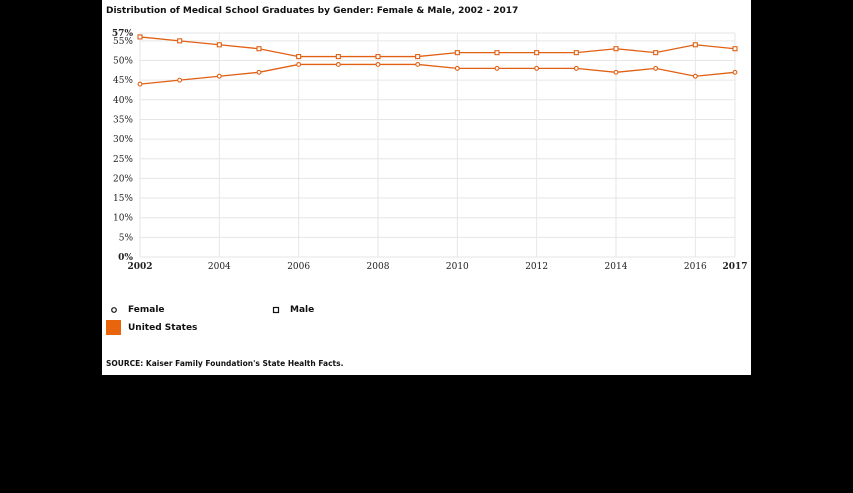  I want to click on circle-marker-icon, so click(114, 310).